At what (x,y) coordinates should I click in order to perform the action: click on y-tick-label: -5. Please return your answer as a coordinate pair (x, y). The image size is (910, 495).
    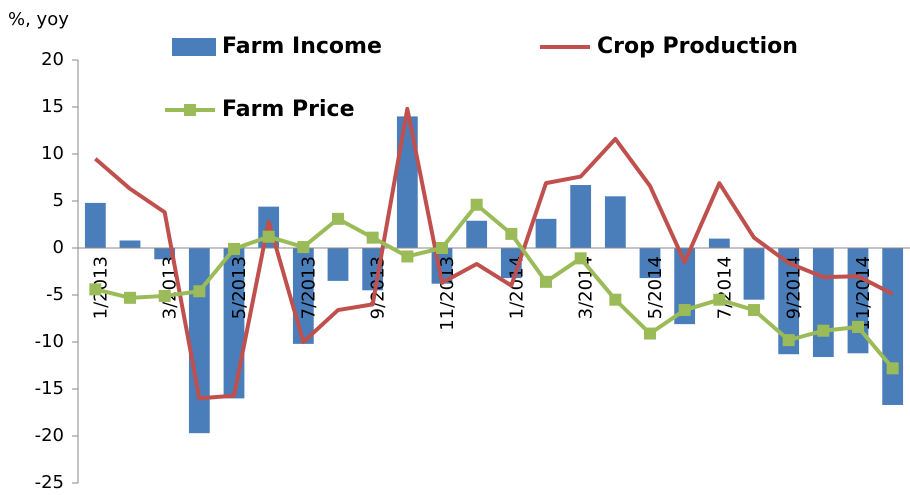
    Looking at the image, I should click on (55, 294).